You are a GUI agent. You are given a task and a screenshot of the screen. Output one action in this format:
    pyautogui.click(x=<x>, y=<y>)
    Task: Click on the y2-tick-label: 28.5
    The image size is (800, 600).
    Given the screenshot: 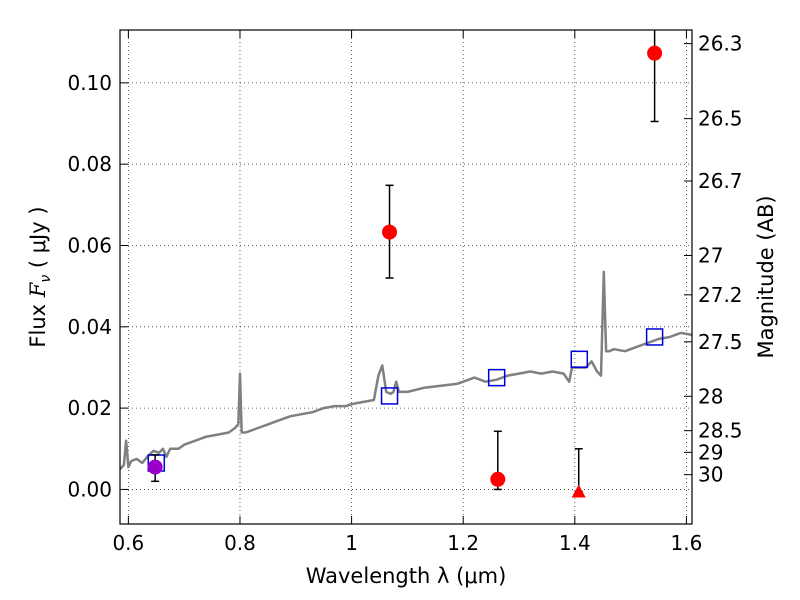 What is the action you would take?
    pyautogui.click(x=720, y=431)
    